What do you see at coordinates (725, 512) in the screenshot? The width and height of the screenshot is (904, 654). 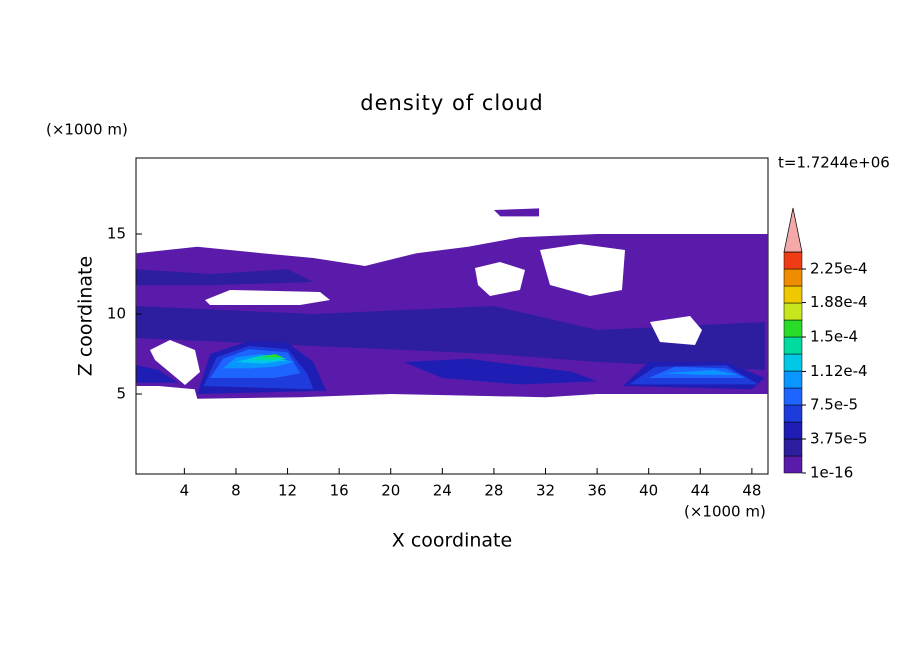 I see `x-unit: (×1000 m)` at bounding box center [725, 512].